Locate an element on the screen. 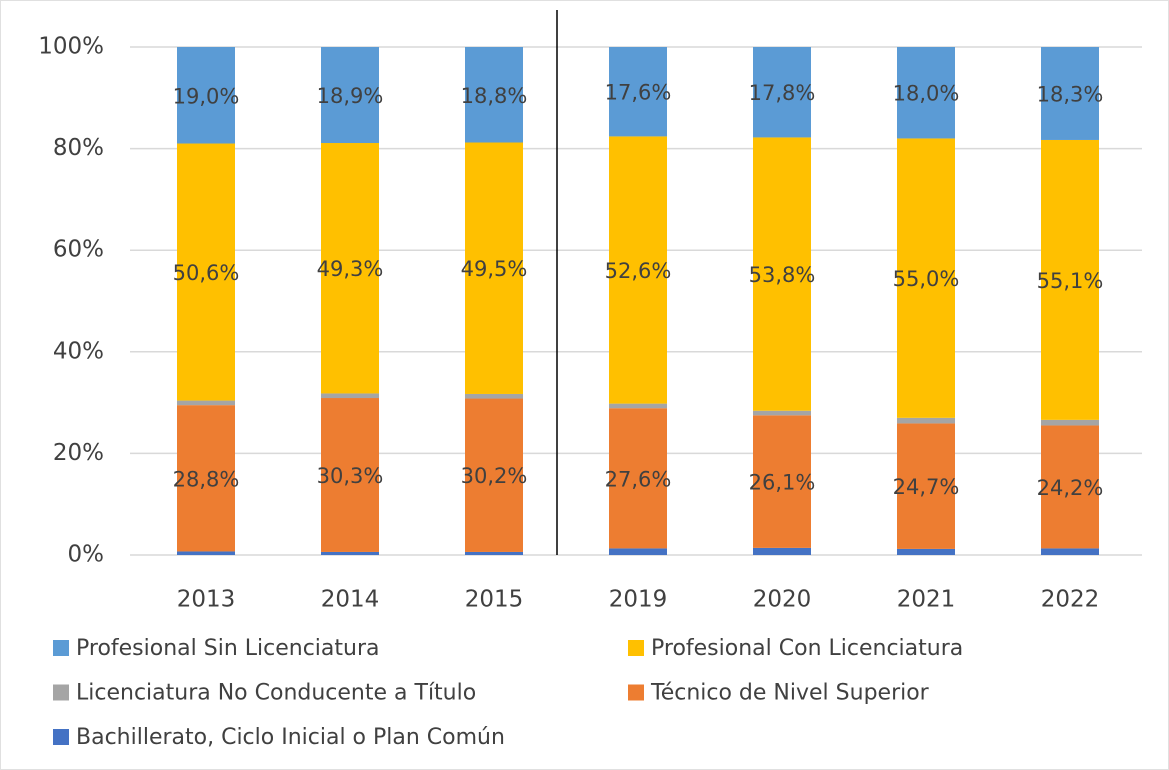  data-label: 30,3% is located at coordinates (350, 476).